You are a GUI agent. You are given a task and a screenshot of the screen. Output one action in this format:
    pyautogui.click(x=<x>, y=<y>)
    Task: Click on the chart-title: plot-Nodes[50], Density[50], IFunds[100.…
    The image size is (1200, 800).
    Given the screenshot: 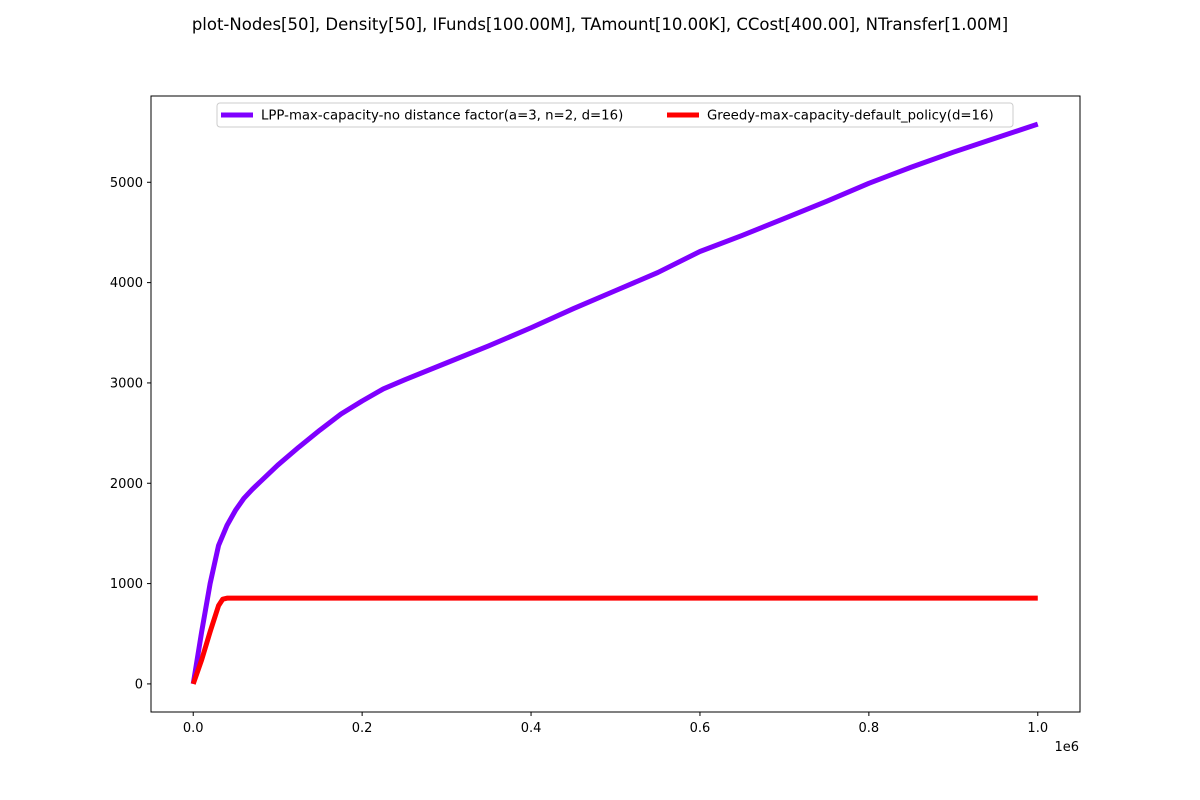 What is the action you would take?
    pyautogui.click(x=600, y=24)
    